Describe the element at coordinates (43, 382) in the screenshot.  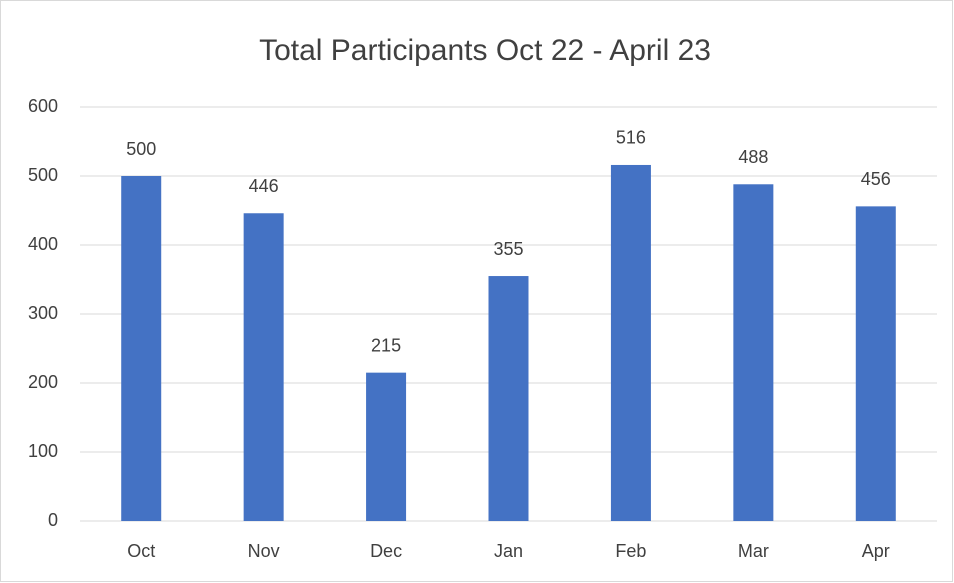
I see `y-tick-label: 200` at that location.